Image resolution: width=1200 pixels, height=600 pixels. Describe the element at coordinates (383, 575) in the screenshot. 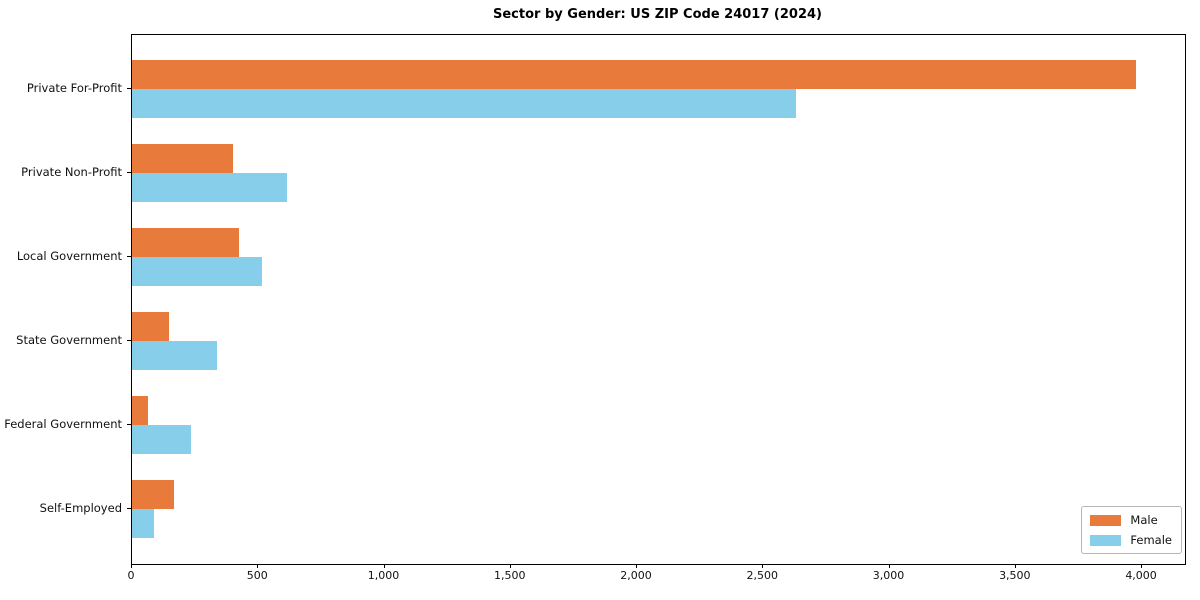

I see `x-tick-label: 1,000` at that location.